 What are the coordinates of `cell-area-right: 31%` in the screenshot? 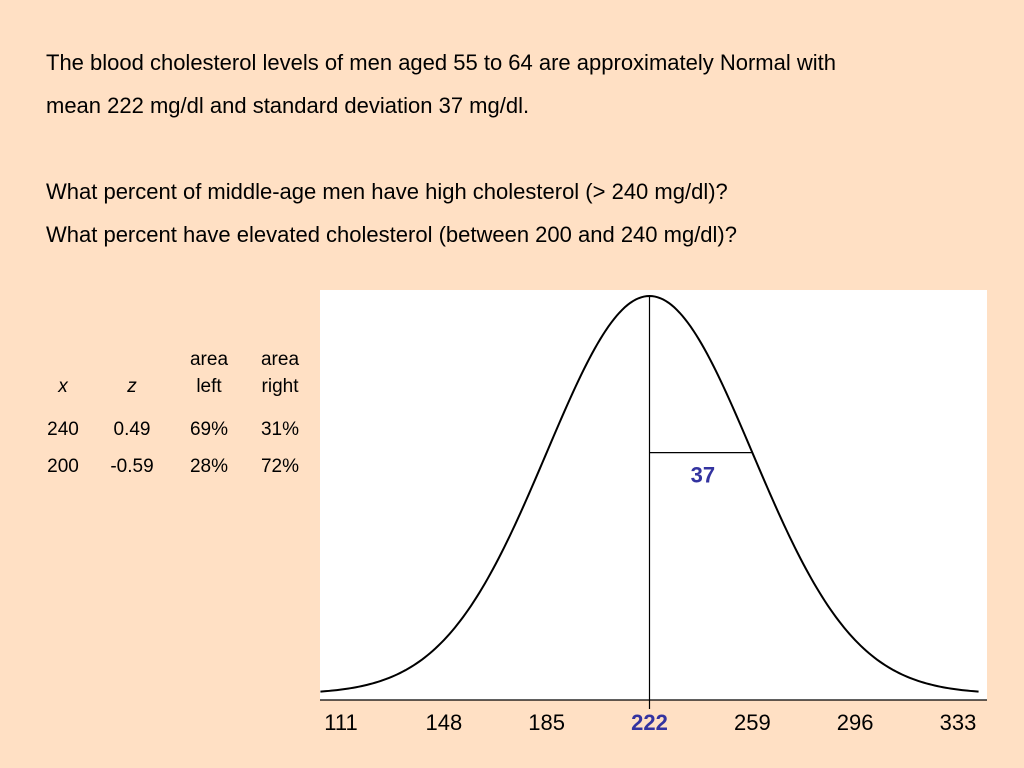 It's located at (280, 429).